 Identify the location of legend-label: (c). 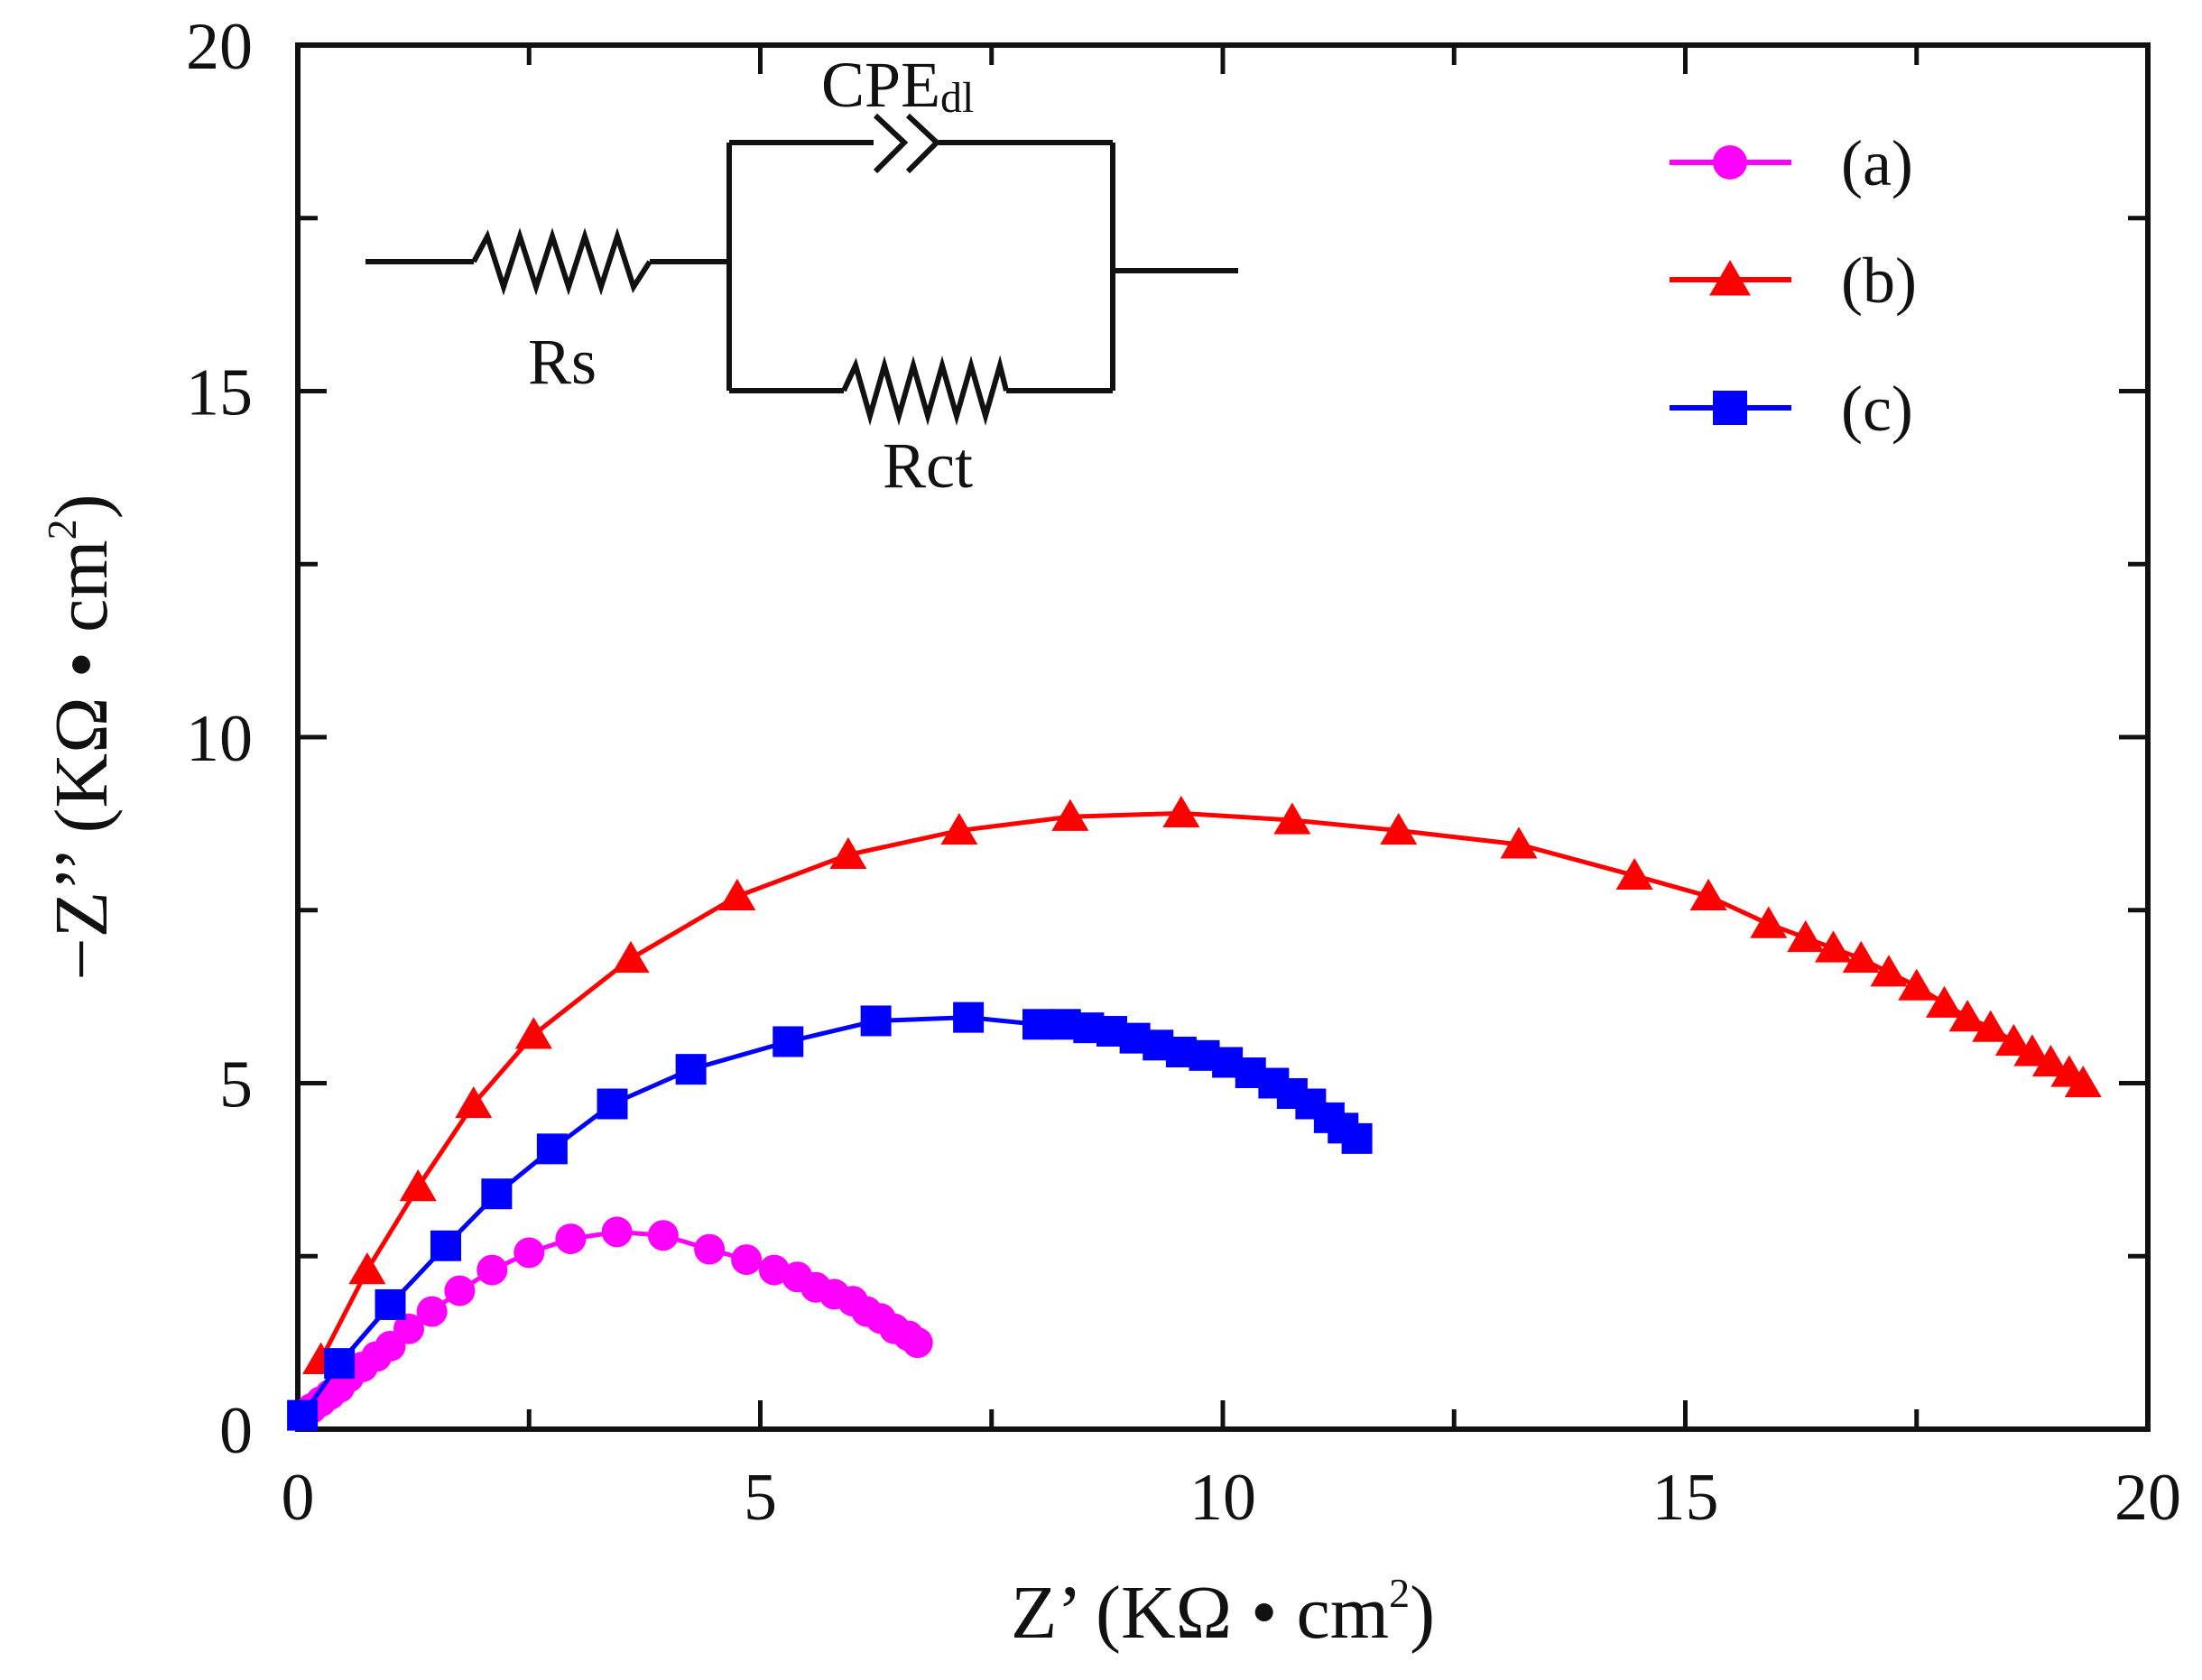
(1877, 409).